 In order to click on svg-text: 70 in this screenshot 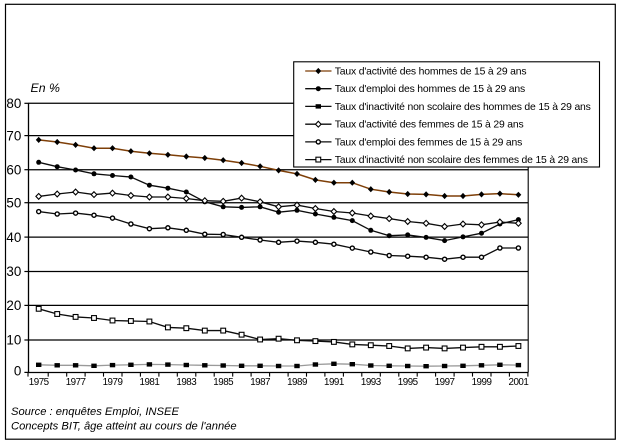, I will do `click(13, 135)`.